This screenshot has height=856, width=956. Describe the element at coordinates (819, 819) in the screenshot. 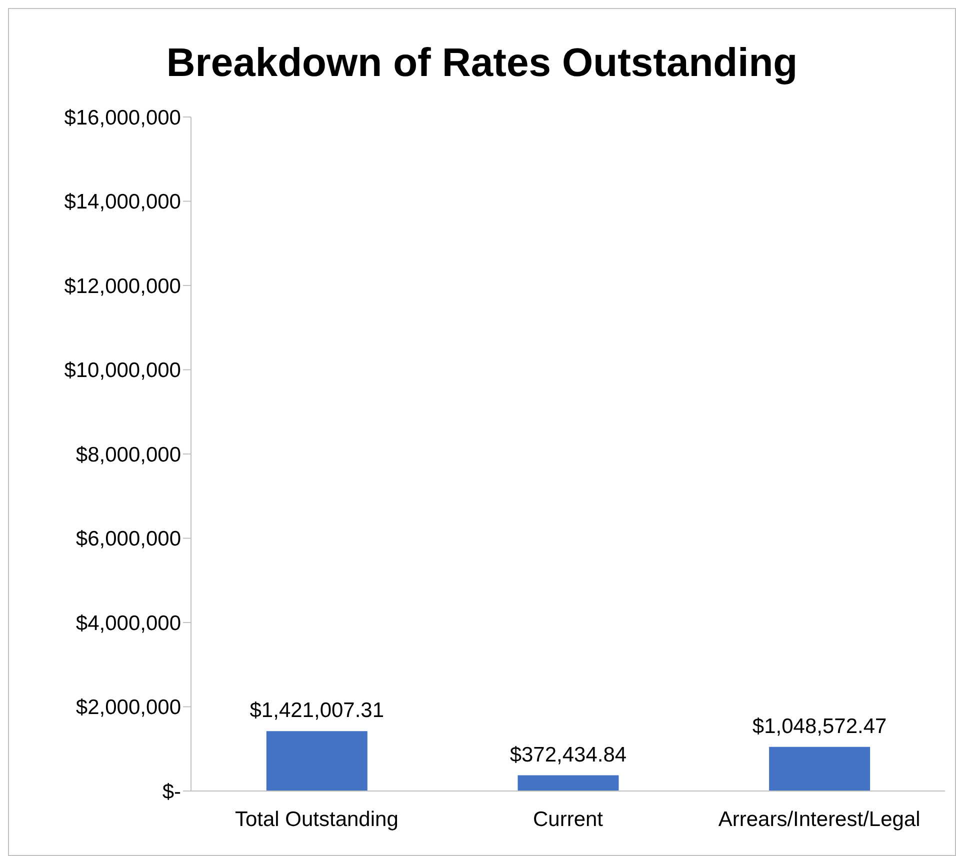

I see `x-tick-label: Arrears/Interest/Legal` at that location.